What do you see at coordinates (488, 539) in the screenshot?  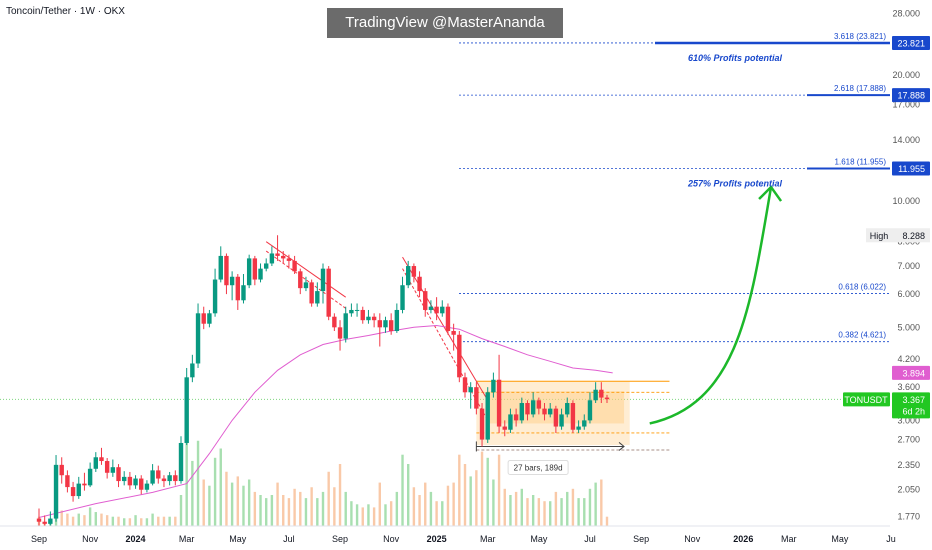 I see `time-tick-label: Mar` at bounding box center [488, 539].